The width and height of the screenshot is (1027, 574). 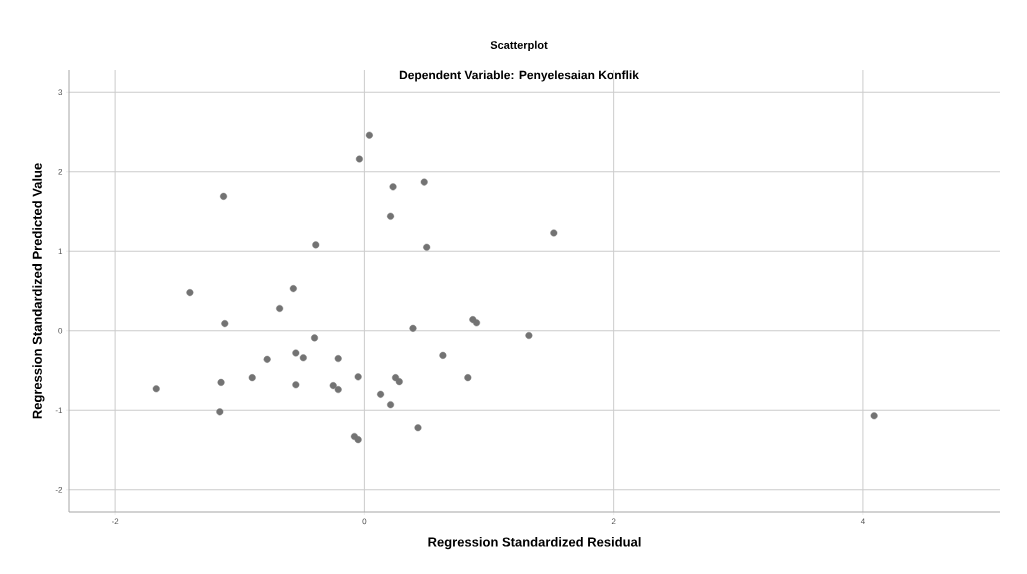 What do you see at coordinates (60, 92) in the screenshot?
I see `y-tick-label: 3` at bounding box center [60, 92].